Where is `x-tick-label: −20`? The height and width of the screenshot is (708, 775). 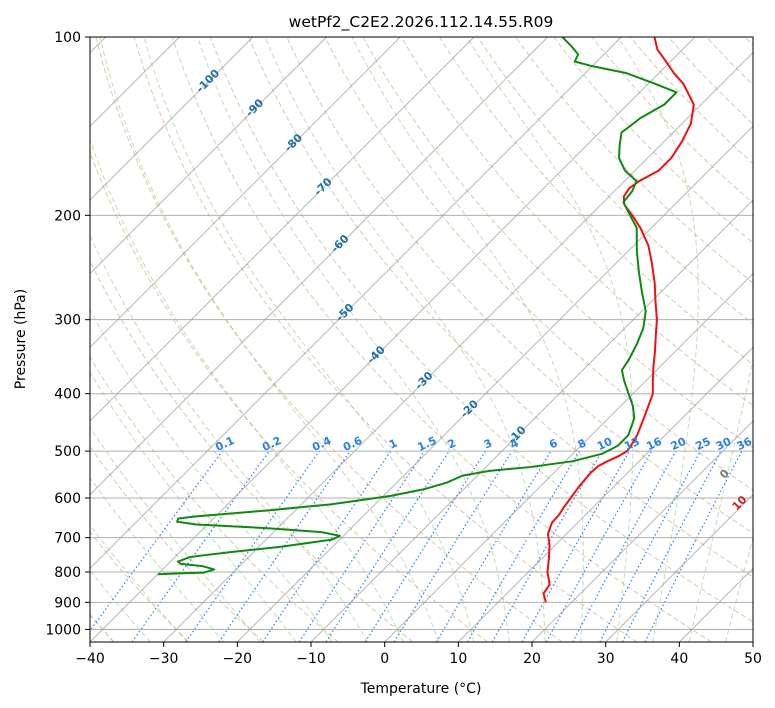
x-tick-label: −20 is located at coordinates (238, 659).